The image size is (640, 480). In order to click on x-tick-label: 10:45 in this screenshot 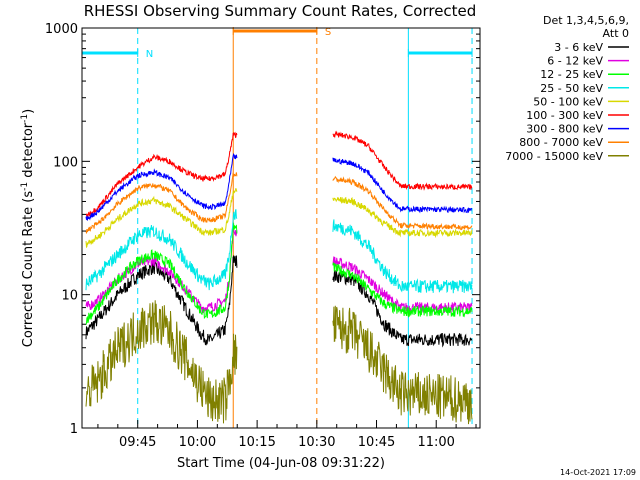, I will do `click(376, 442)`.